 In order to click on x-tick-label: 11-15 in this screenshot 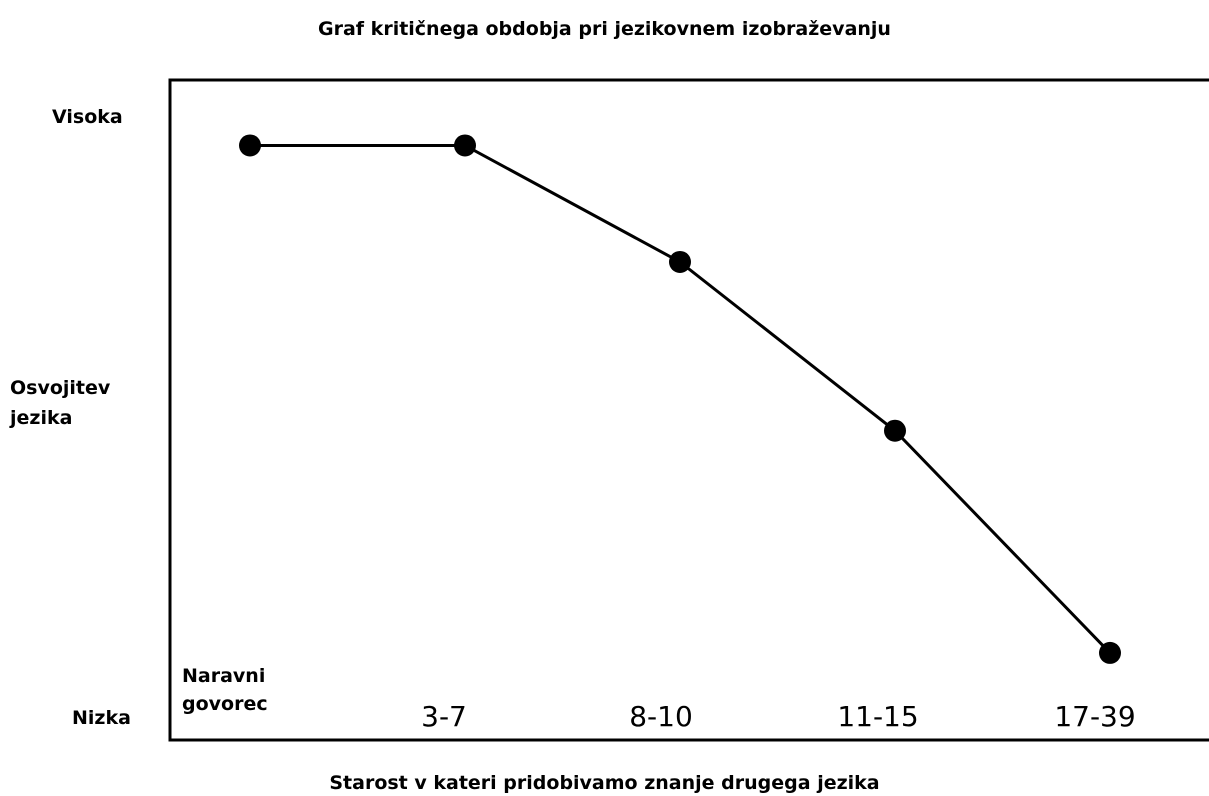, I will do `click(878, 716)`.